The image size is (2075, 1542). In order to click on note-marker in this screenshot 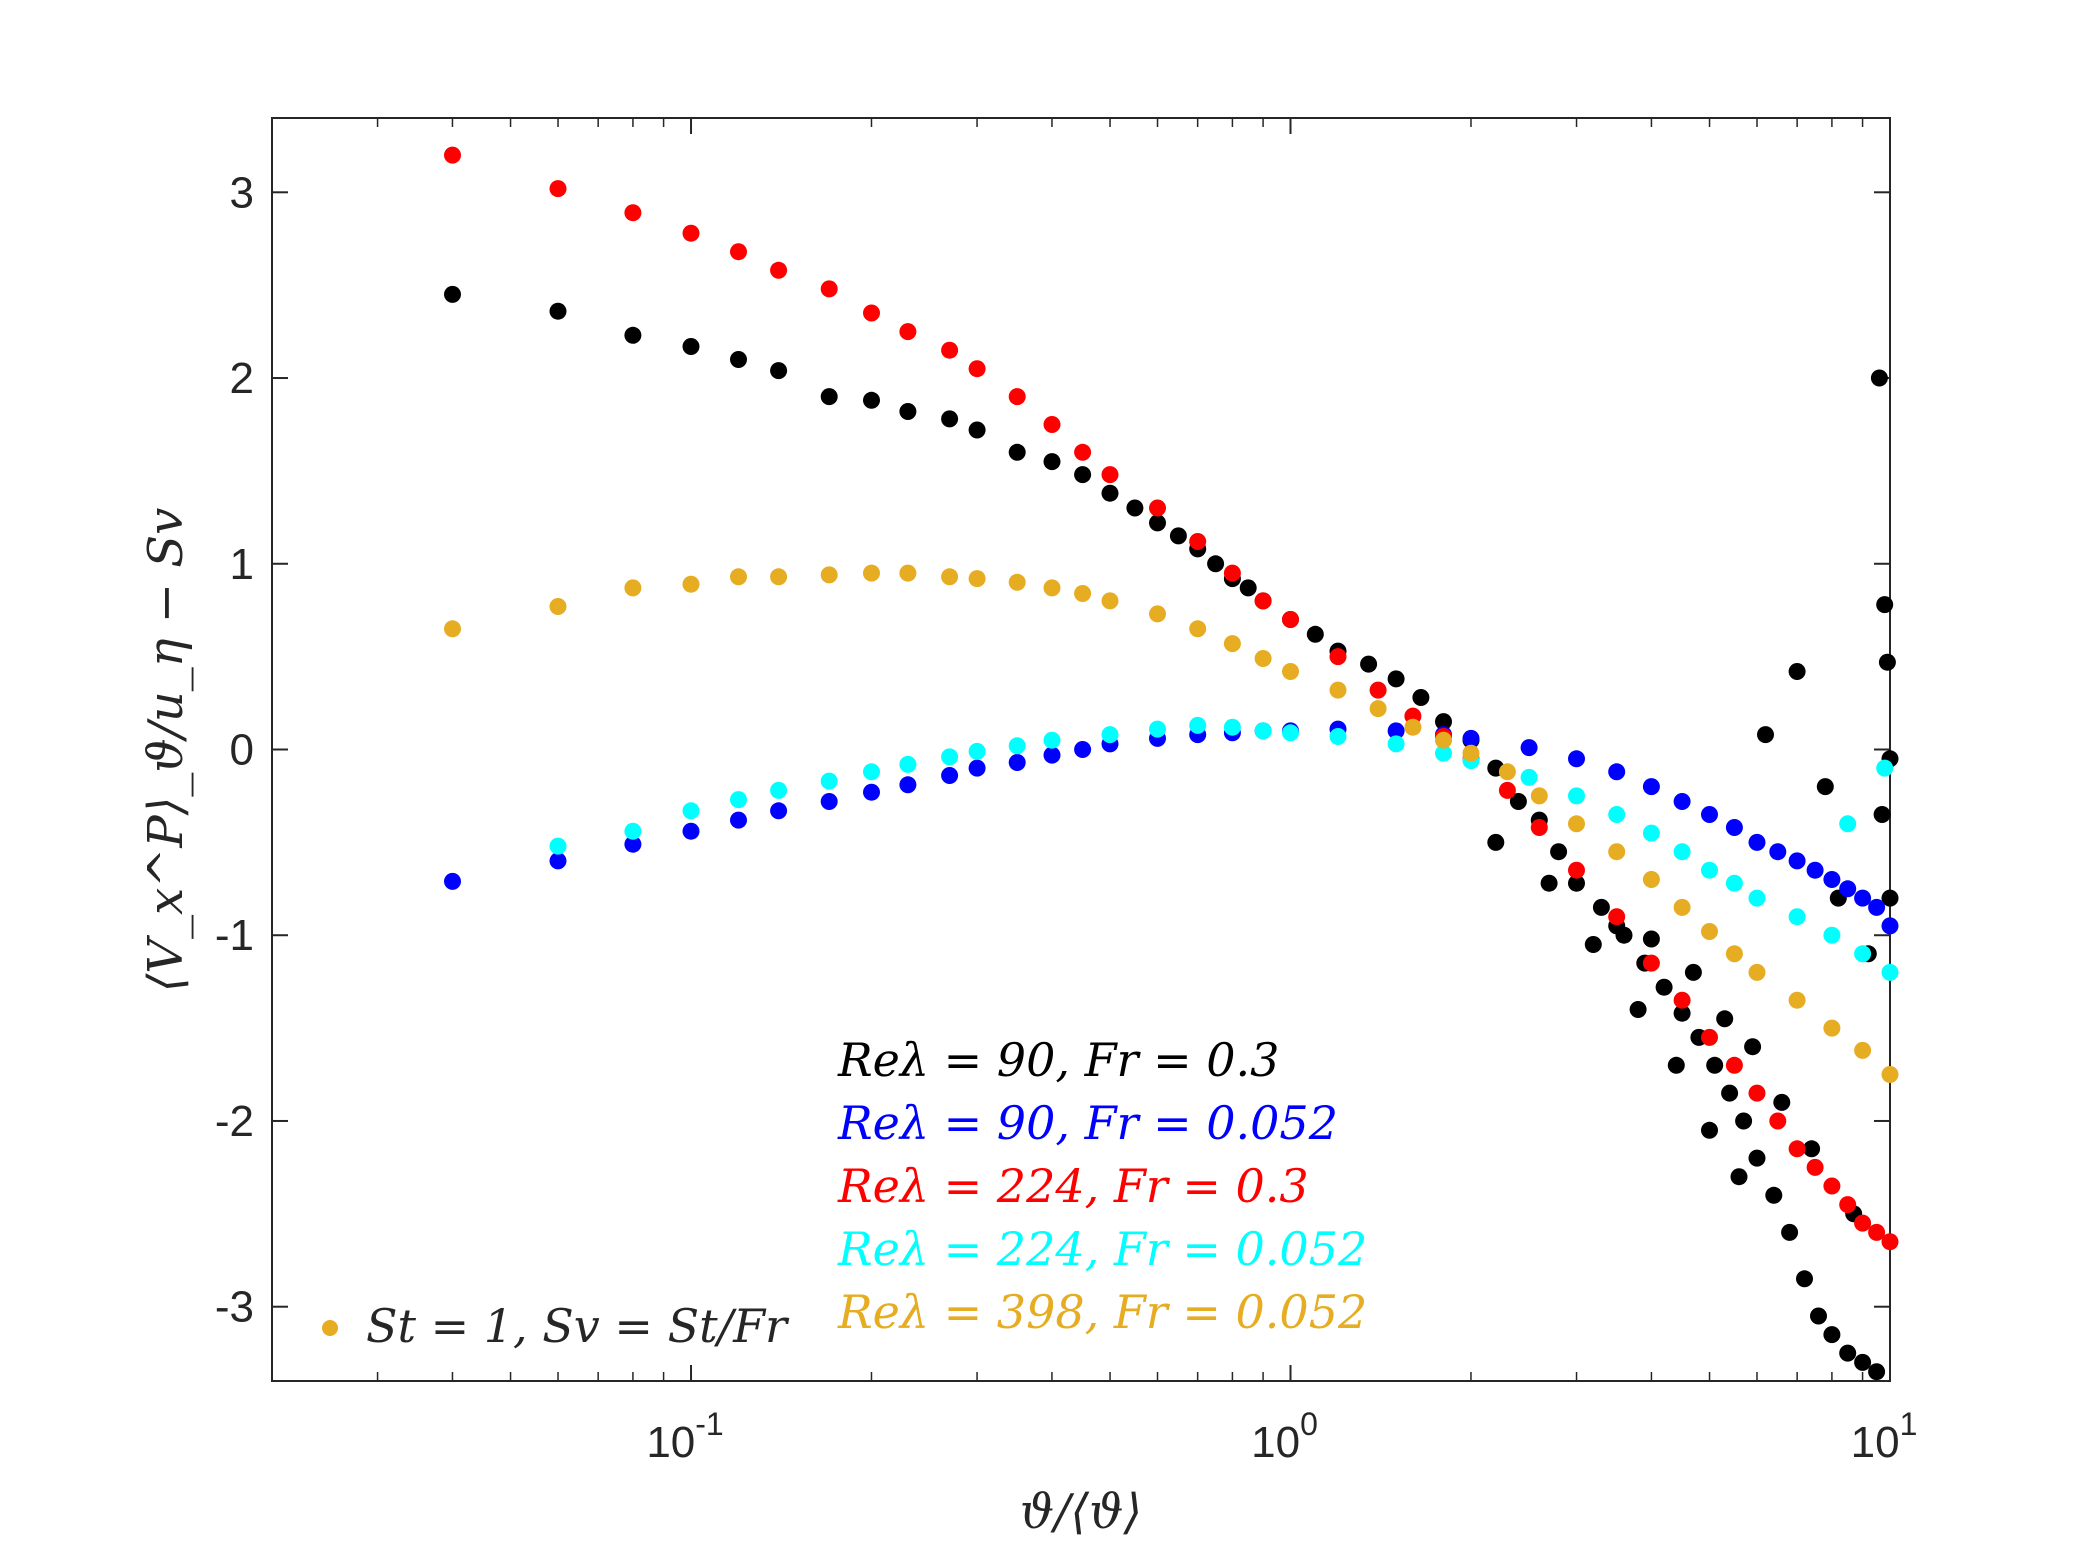, I will do `click(330, 1328)`.